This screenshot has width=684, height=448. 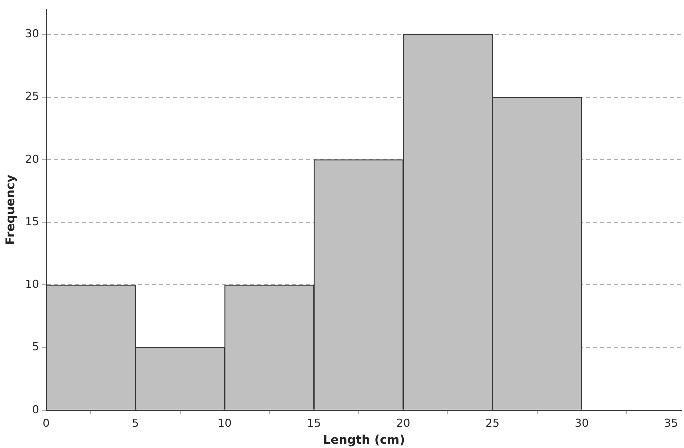 What do you see at coordinates (364, 439) in the screenshot?
I see `x-axis-title: Length (cm)` at bounding box center [364, 439].